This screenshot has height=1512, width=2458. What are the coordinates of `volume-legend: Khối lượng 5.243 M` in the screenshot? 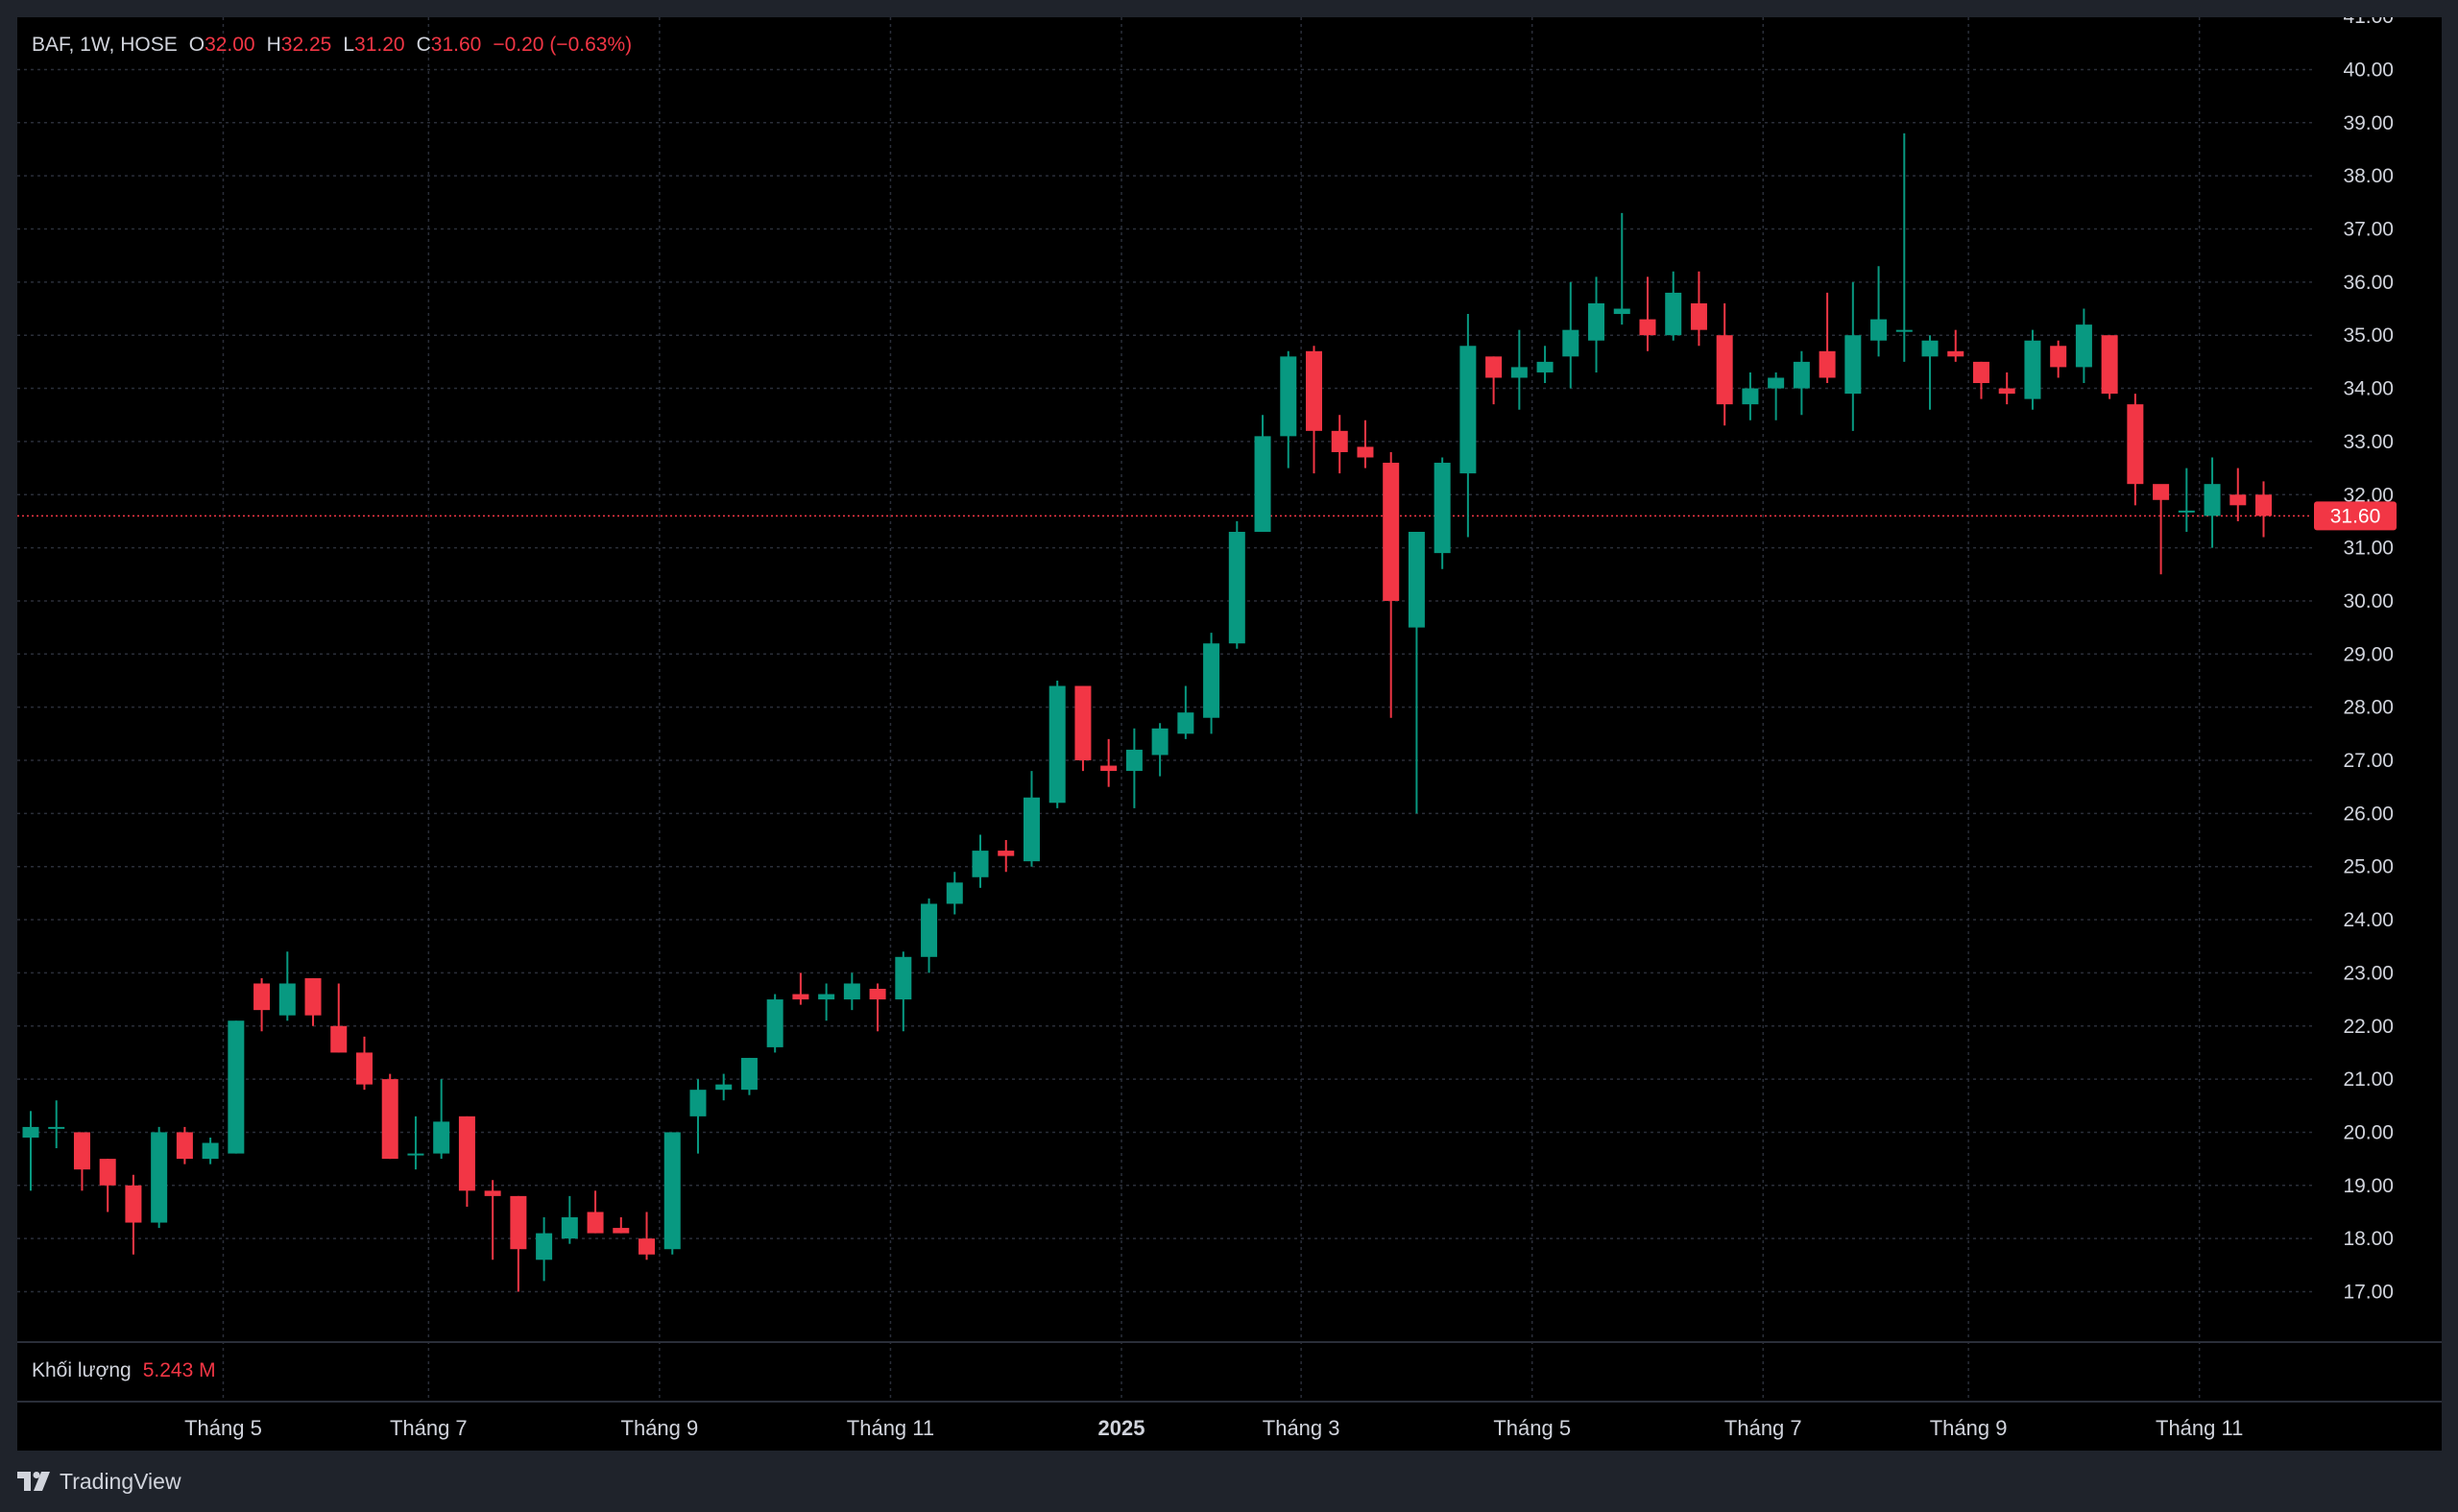 It's located at (124, 1370).